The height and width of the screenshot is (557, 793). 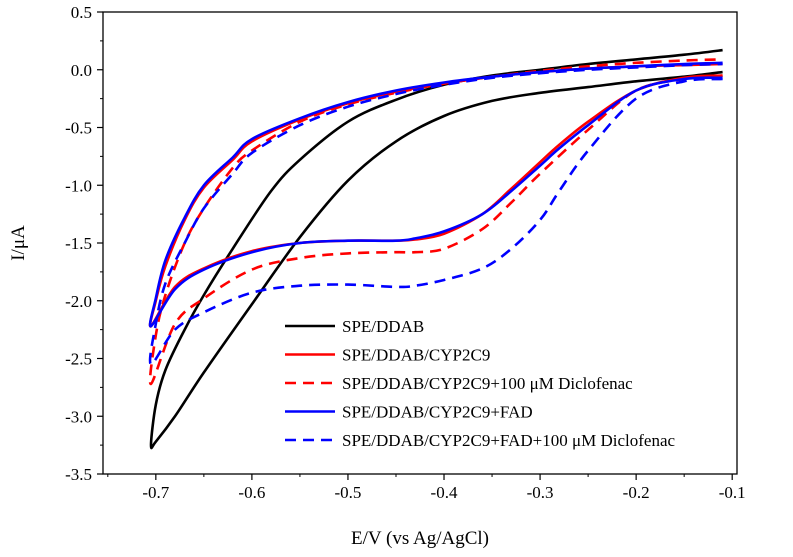 I want to click on x-tick-label: -0.3, so click(x=540, y=492).